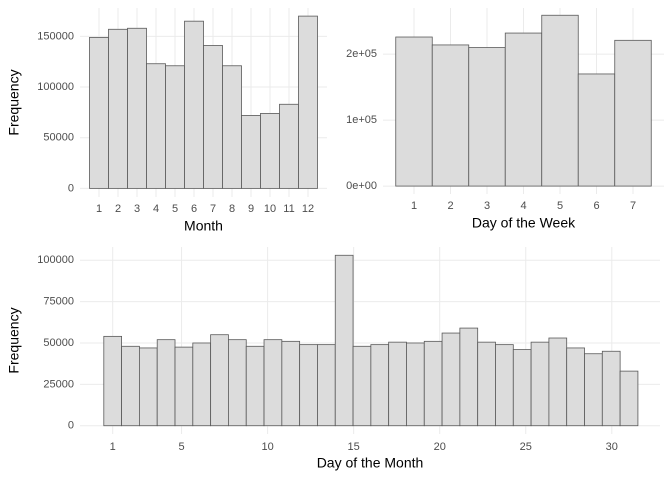 This screenshot has height=480, width=672. Describe the element at coordinates (58, 302) in the screenshot. I see `y-tick-label: 75000` at that location.